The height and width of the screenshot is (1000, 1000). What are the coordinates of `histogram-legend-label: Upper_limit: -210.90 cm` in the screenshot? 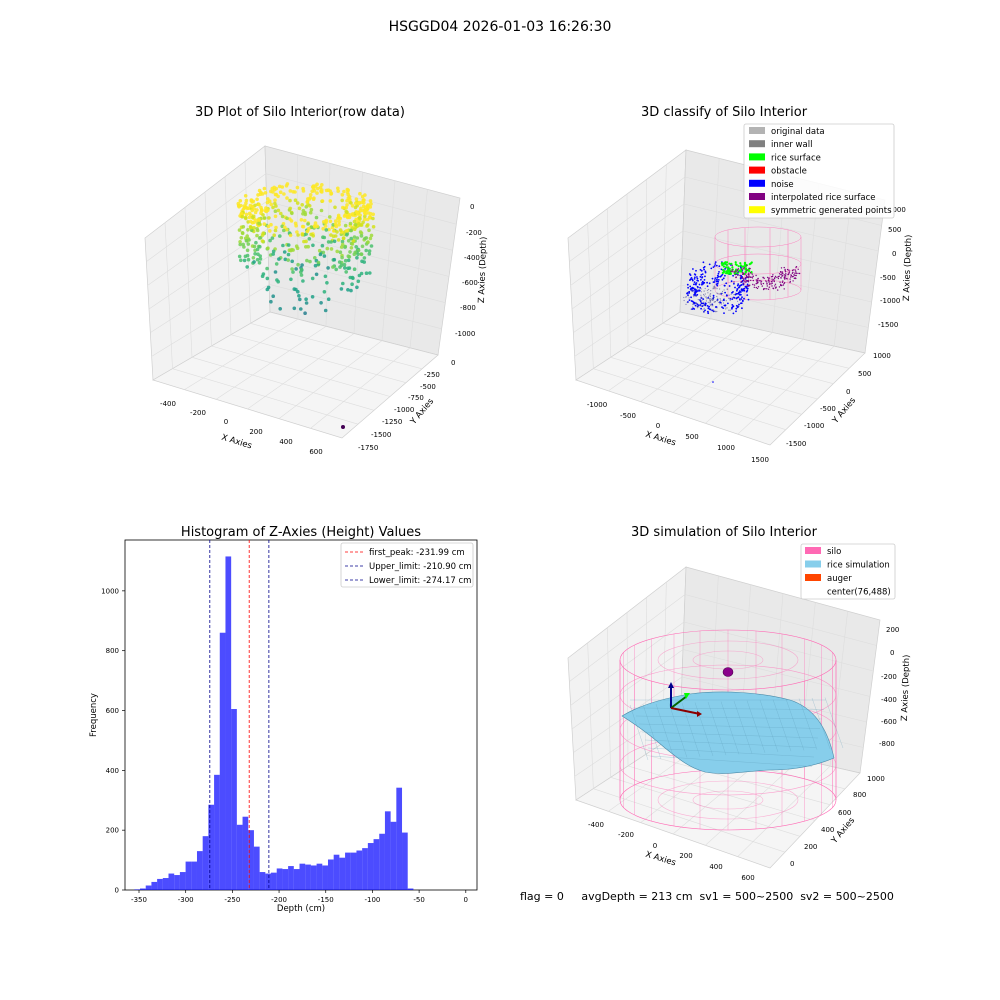 It's located at (420, 567).